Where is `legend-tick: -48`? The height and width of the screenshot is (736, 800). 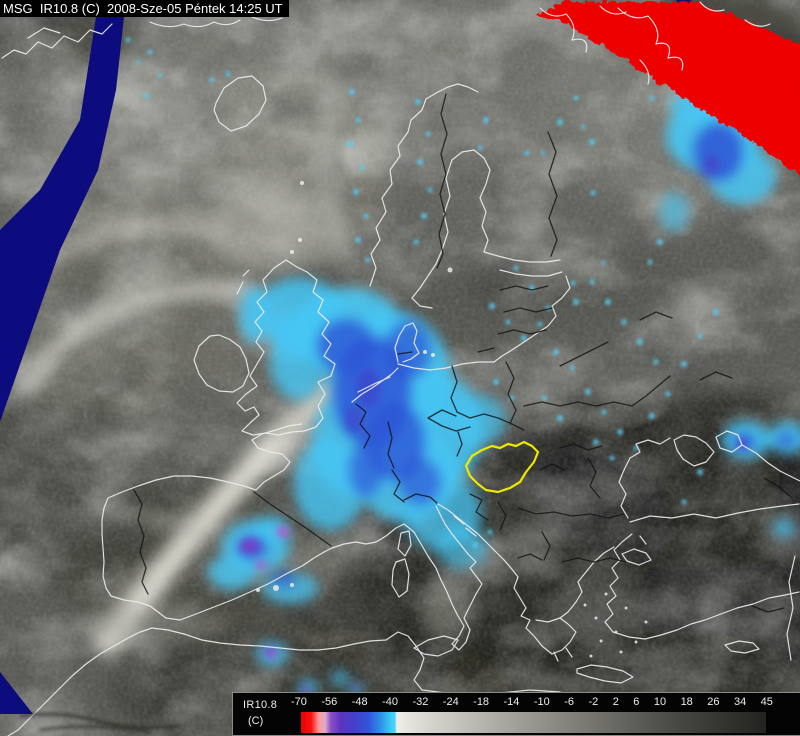 legend-tick: -48 is located at coordinates (359, 702).